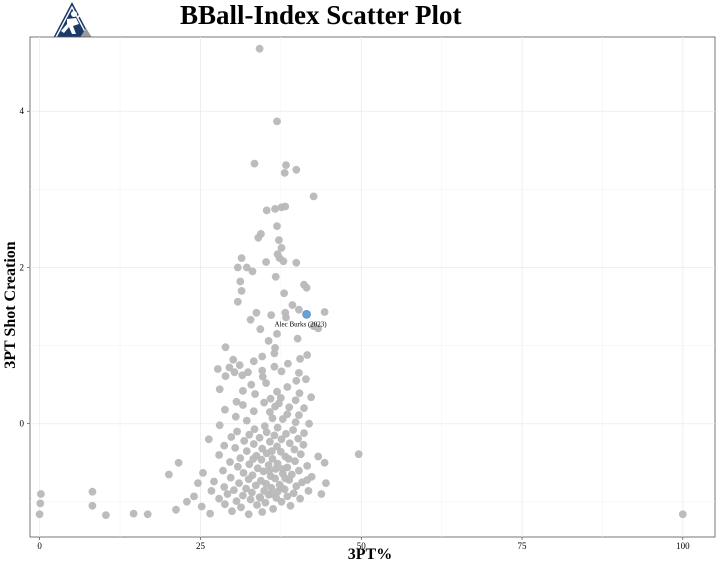  What do you see at coordinates (301, 319) in the screenshot?
I see `highlight-group: Alec Burks (2023)` at bounding box center [301, 319].